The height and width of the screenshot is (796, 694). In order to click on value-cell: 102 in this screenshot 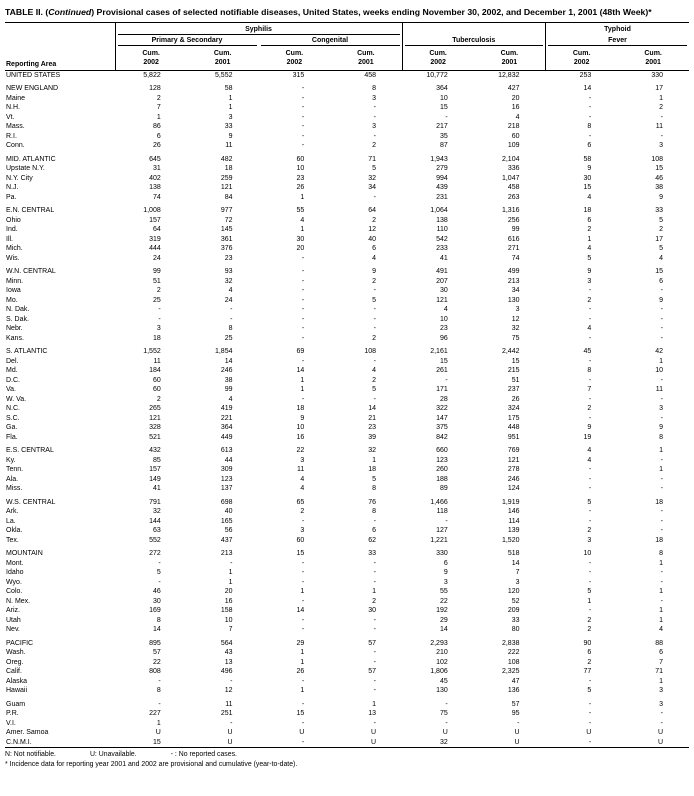, I will do `click(442, 662)`.